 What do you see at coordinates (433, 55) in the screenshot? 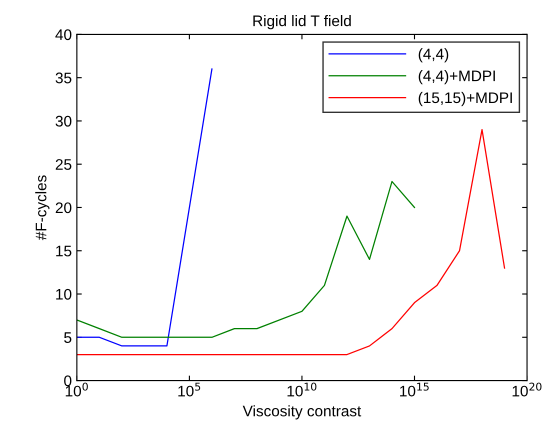
I see `legend-label: (4,4)` at bounding box center [433, 55].